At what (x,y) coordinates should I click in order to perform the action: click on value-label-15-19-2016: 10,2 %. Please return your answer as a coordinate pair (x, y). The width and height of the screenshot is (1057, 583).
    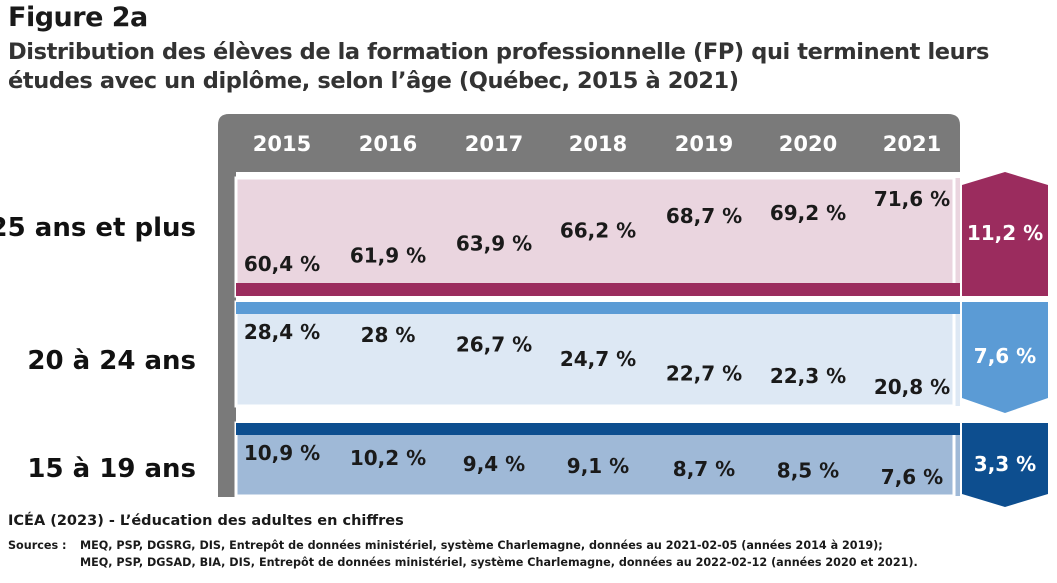
    Looking at the image, I should click on (388, 458).